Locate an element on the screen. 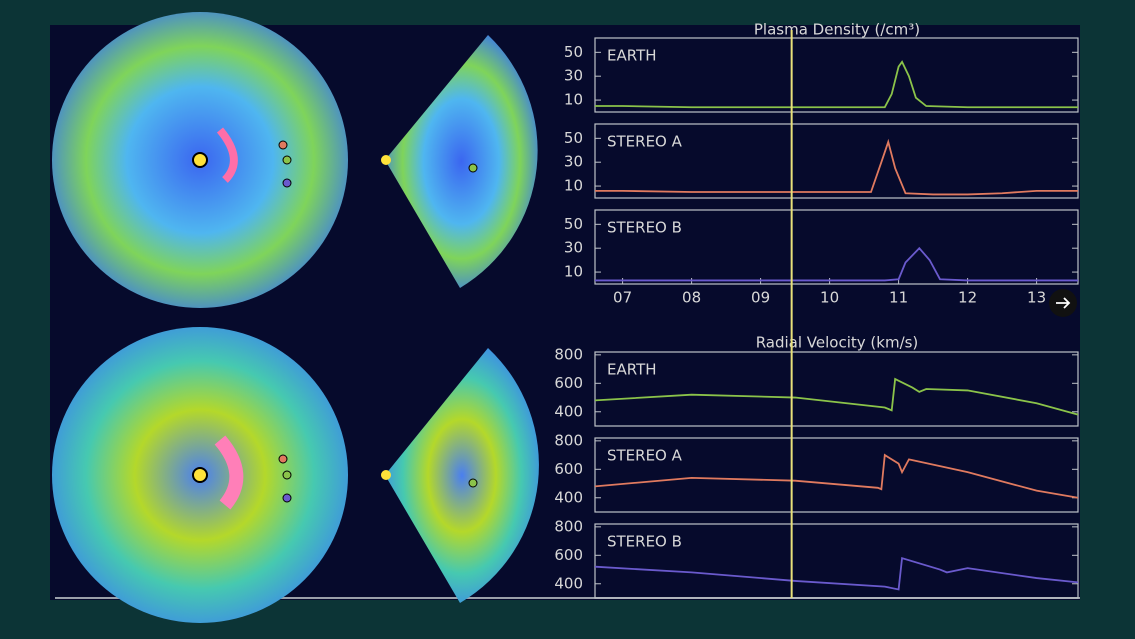 The image size is (1135, 639). next-button is located at coordinates (1063, 303).